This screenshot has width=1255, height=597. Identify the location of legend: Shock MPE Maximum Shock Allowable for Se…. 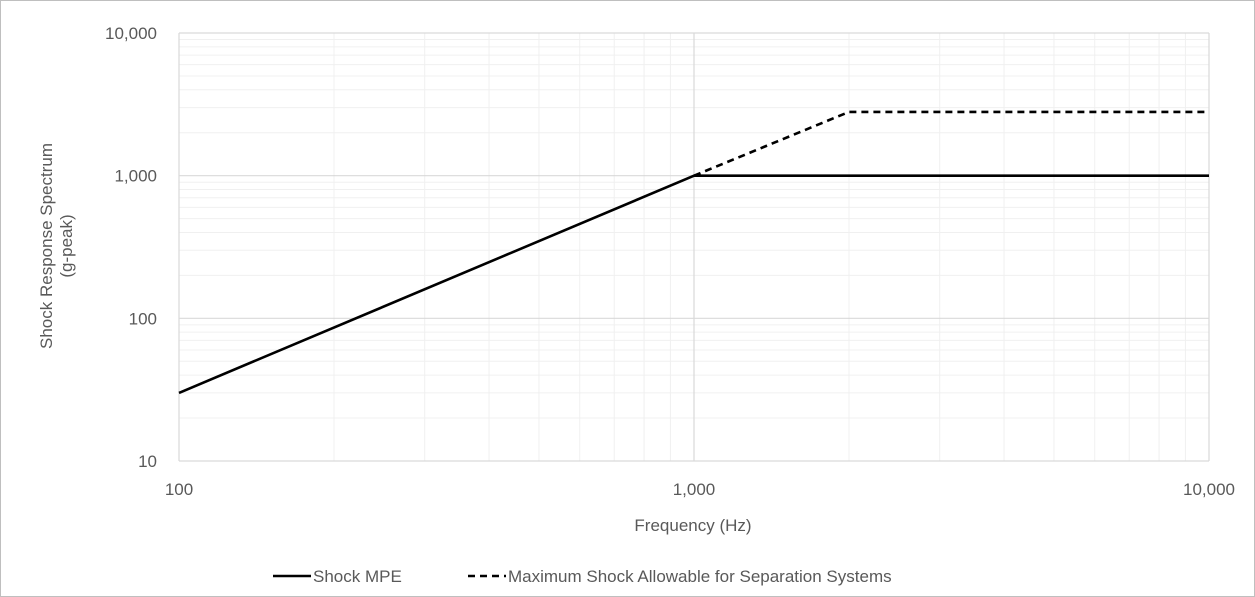
(582, 576).